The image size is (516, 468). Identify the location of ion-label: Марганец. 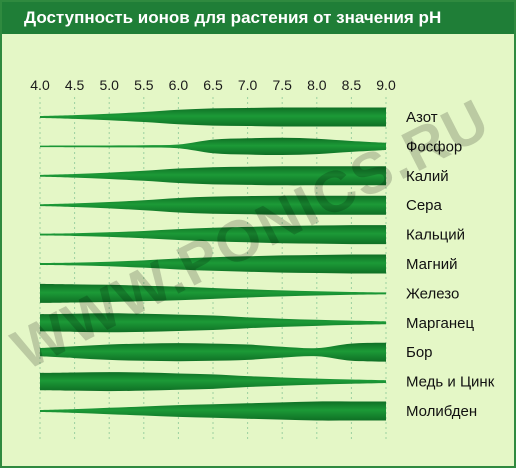
(440, 323).